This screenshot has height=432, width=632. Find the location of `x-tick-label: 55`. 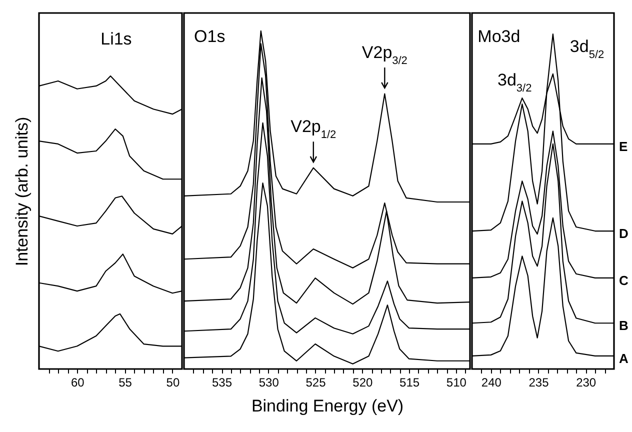

x-tick-label: 55 is located at coordinates (125, 383).